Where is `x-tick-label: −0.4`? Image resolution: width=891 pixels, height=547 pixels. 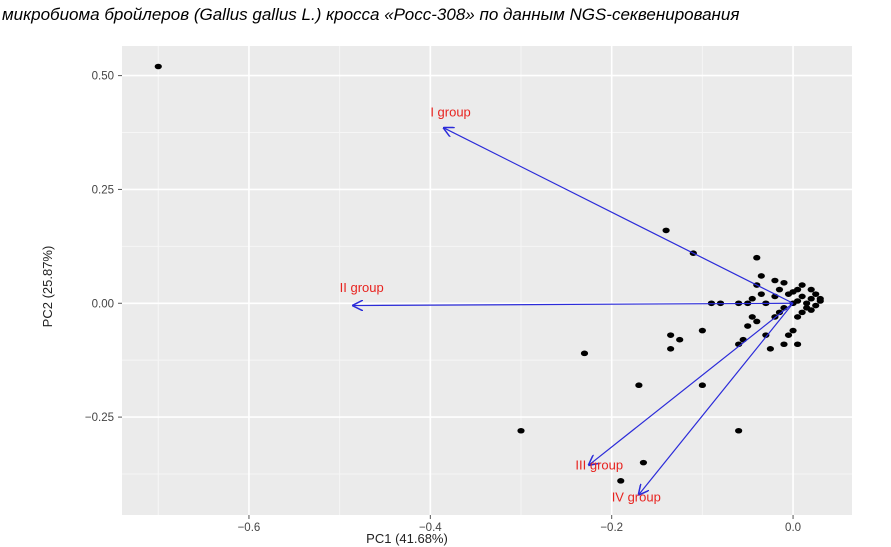
x-tick-label: −0.4 is located at coordinates (430, 528).